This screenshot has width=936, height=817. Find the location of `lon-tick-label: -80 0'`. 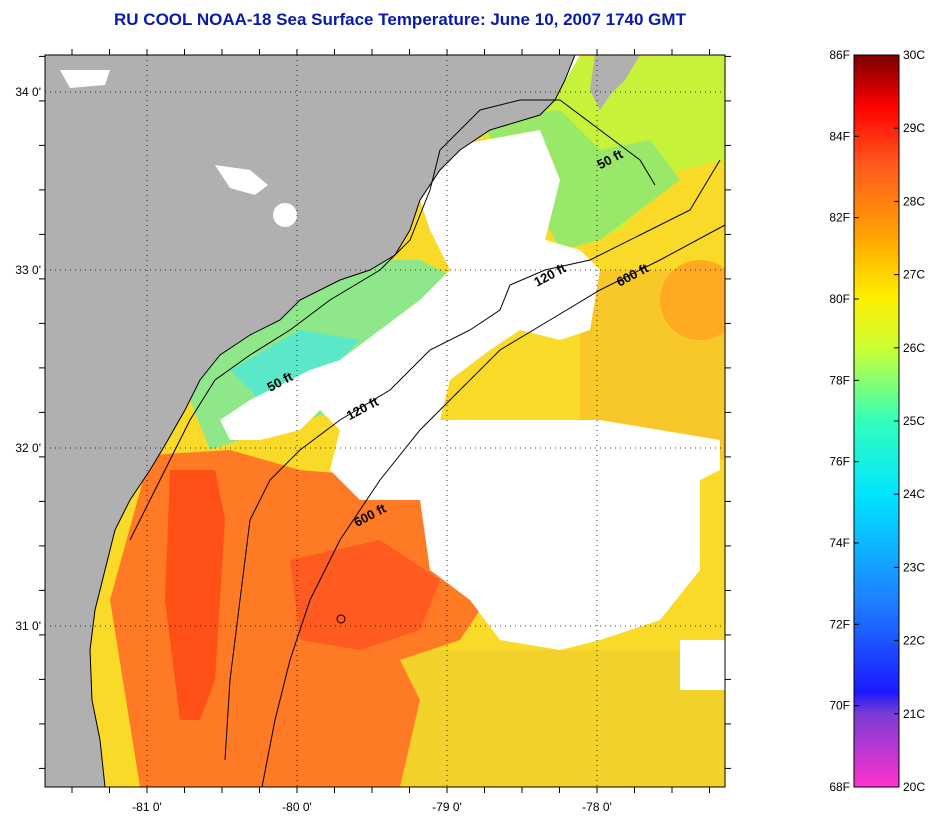

lon-tick-label: -80 0' is located at coordinates (297, 807).